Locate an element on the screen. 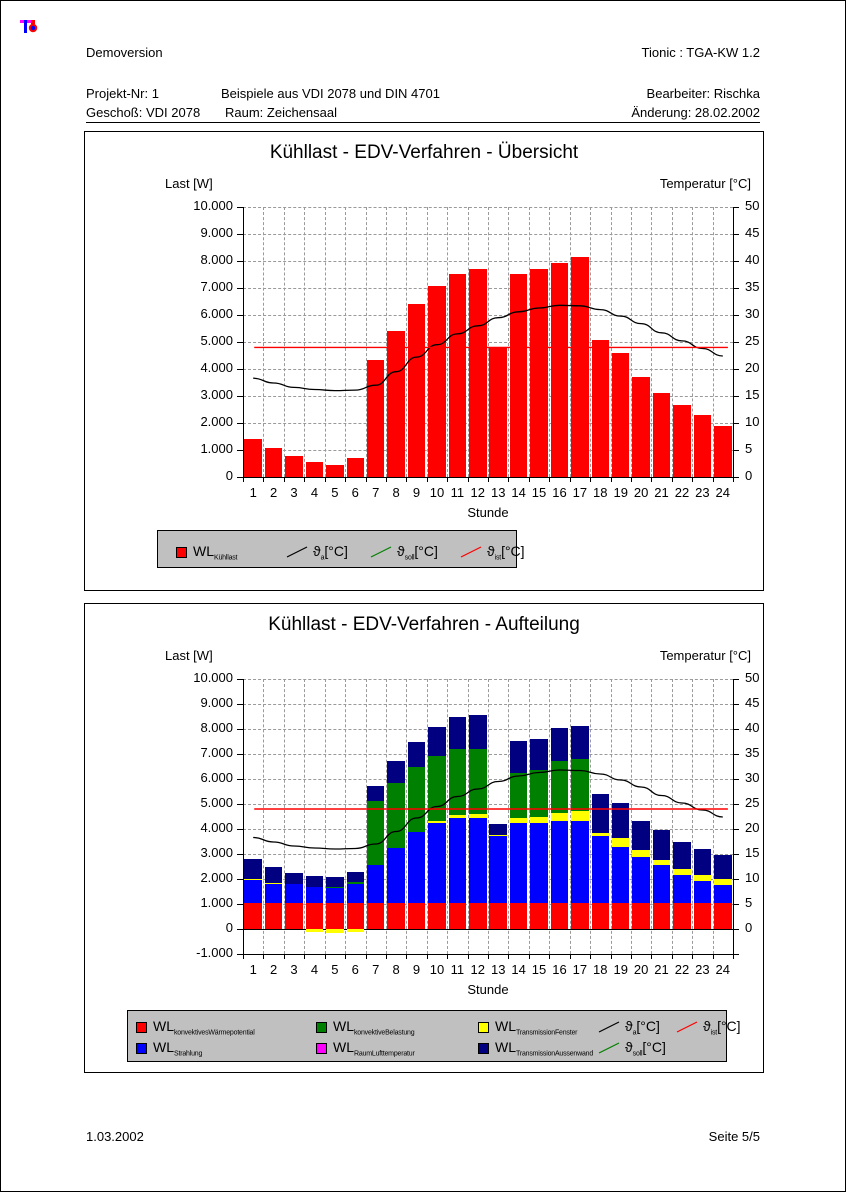 This screenshot has height=1192, width=846. x-tick-label: 14 is located at coordinates (518, 969).